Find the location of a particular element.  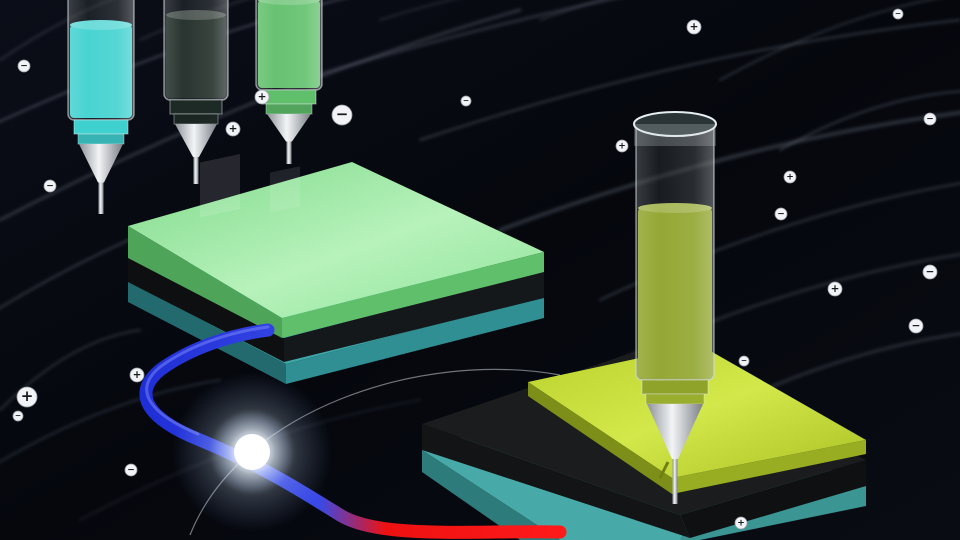

left-device-top-layer-front is located at coordinates (413, 295).